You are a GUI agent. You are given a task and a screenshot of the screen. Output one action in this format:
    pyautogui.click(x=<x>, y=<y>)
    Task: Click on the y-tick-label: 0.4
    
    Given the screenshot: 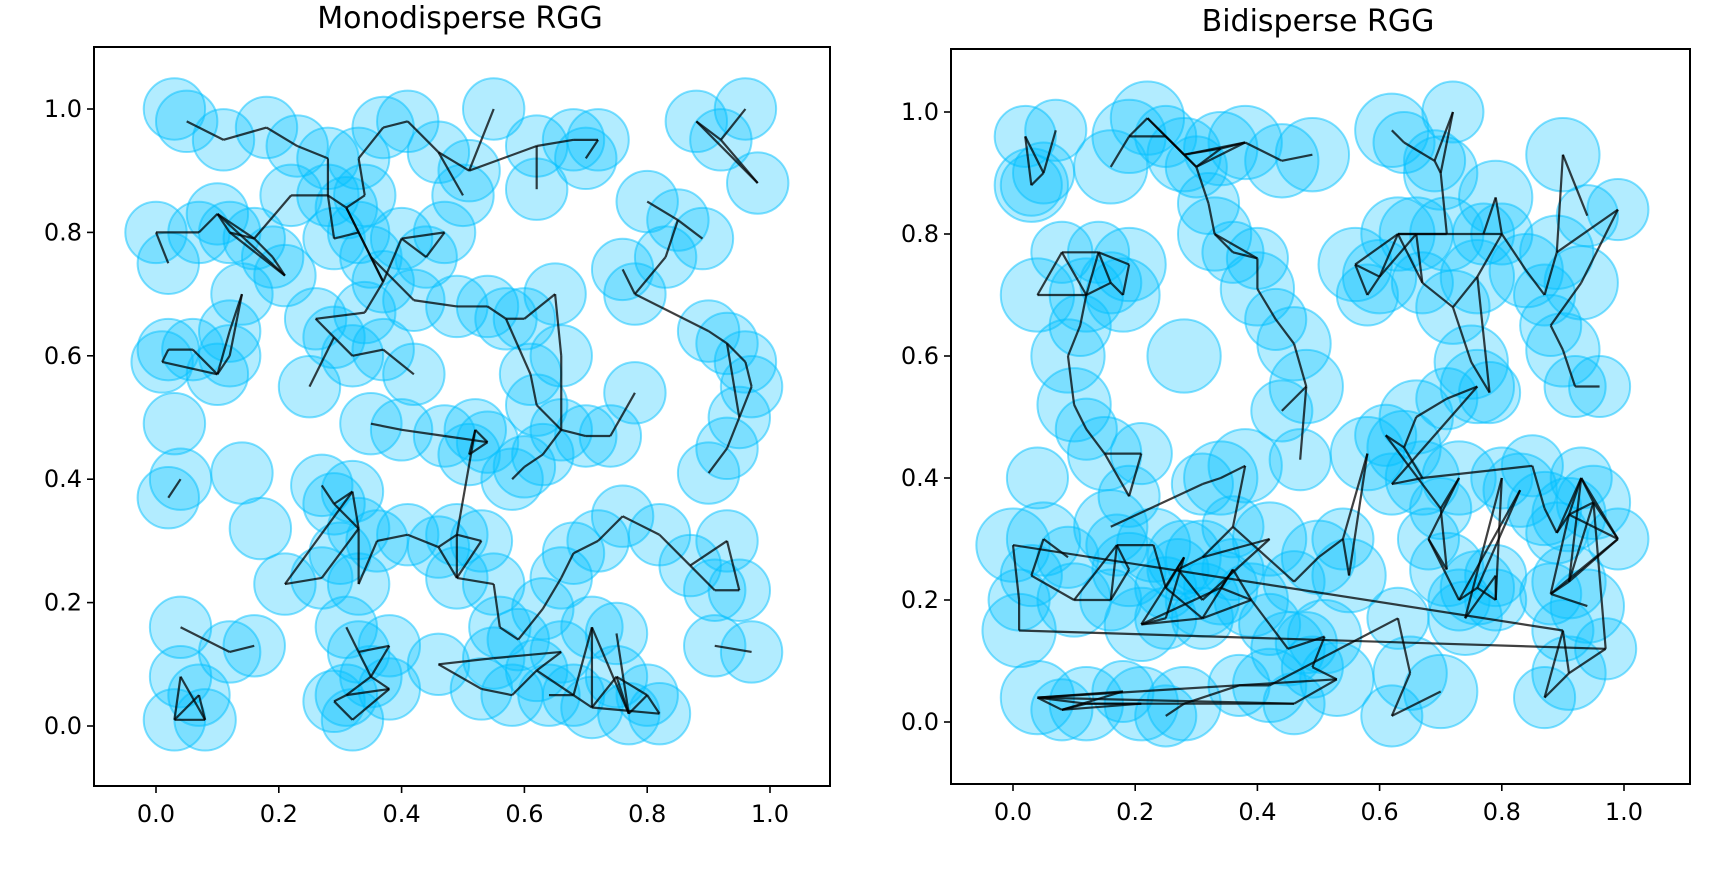 What is the action you would take?
    pyautogui.click(x=63, y=479)
    